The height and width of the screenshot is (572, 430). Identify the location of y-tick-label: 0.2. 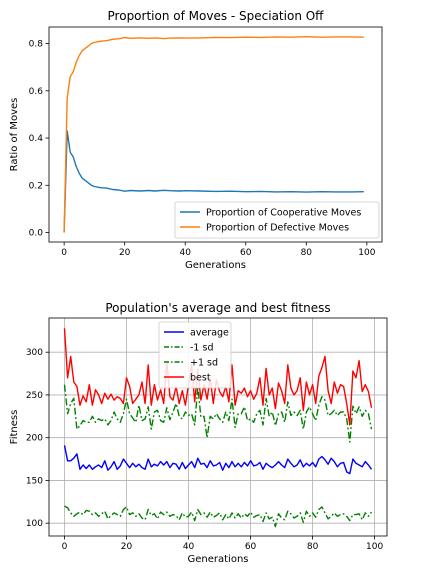
(36, 186).